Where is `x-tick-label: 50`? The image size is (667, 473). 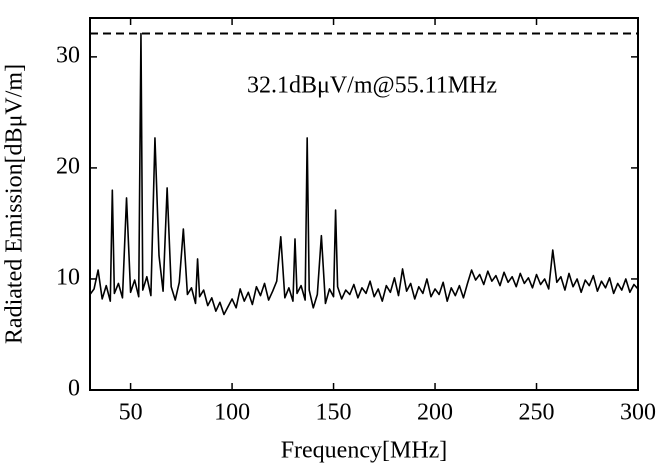
x-tick-label: 50 is located at coordinates (131, 413).